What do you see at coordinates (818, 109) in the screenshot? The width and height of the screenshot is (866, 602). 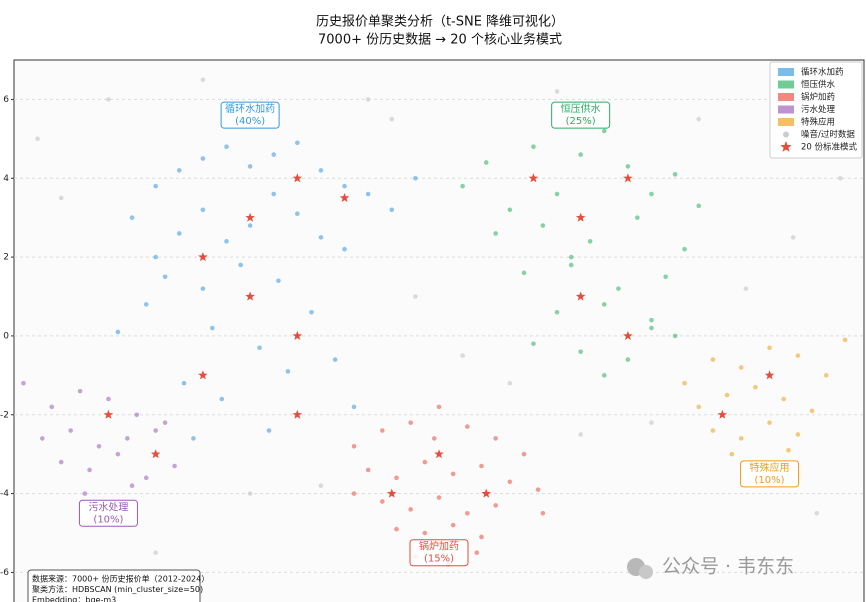 I see `legend-label: 污水处理` at bounding box center [818, 109].